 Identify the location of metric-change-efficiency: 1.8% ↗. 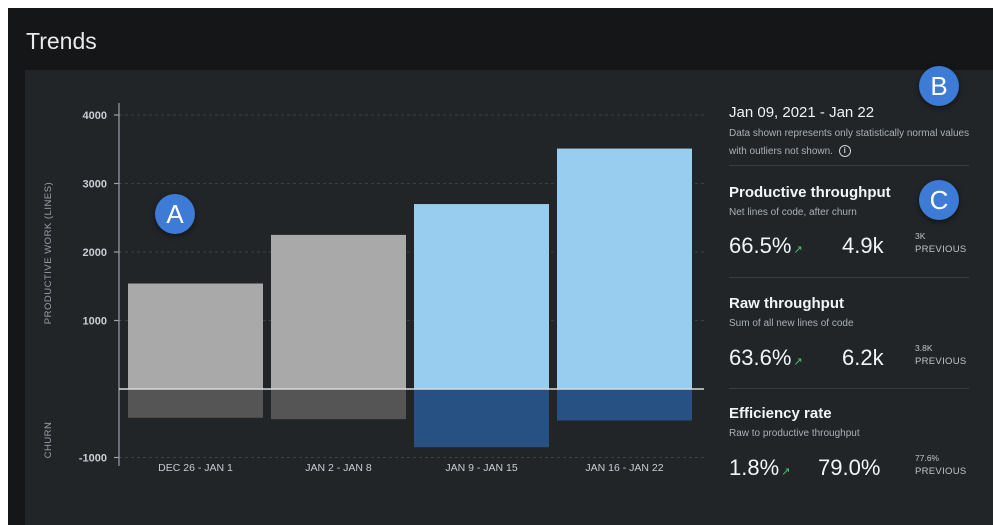
(759, 468).